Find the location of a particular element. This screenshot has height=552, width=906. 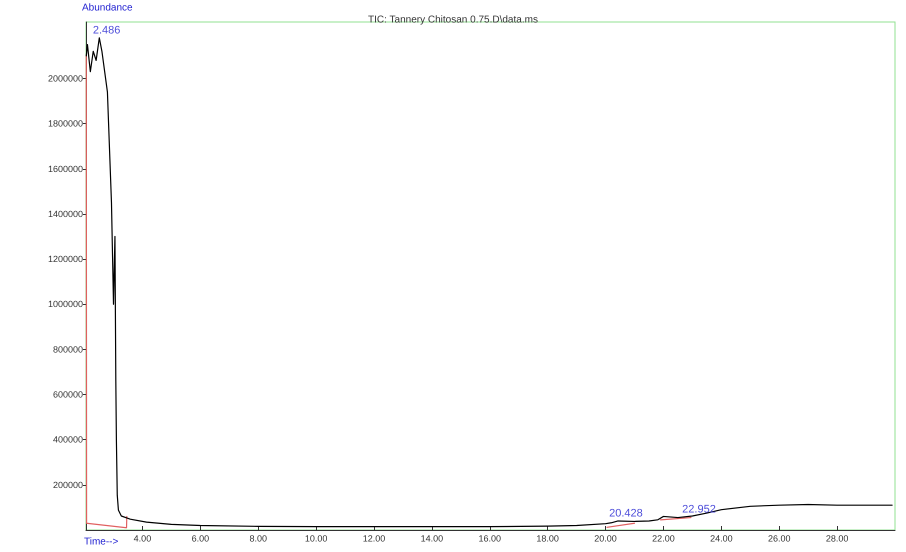

y-tick-label: 1800000 is located at coordinates (65, 123).